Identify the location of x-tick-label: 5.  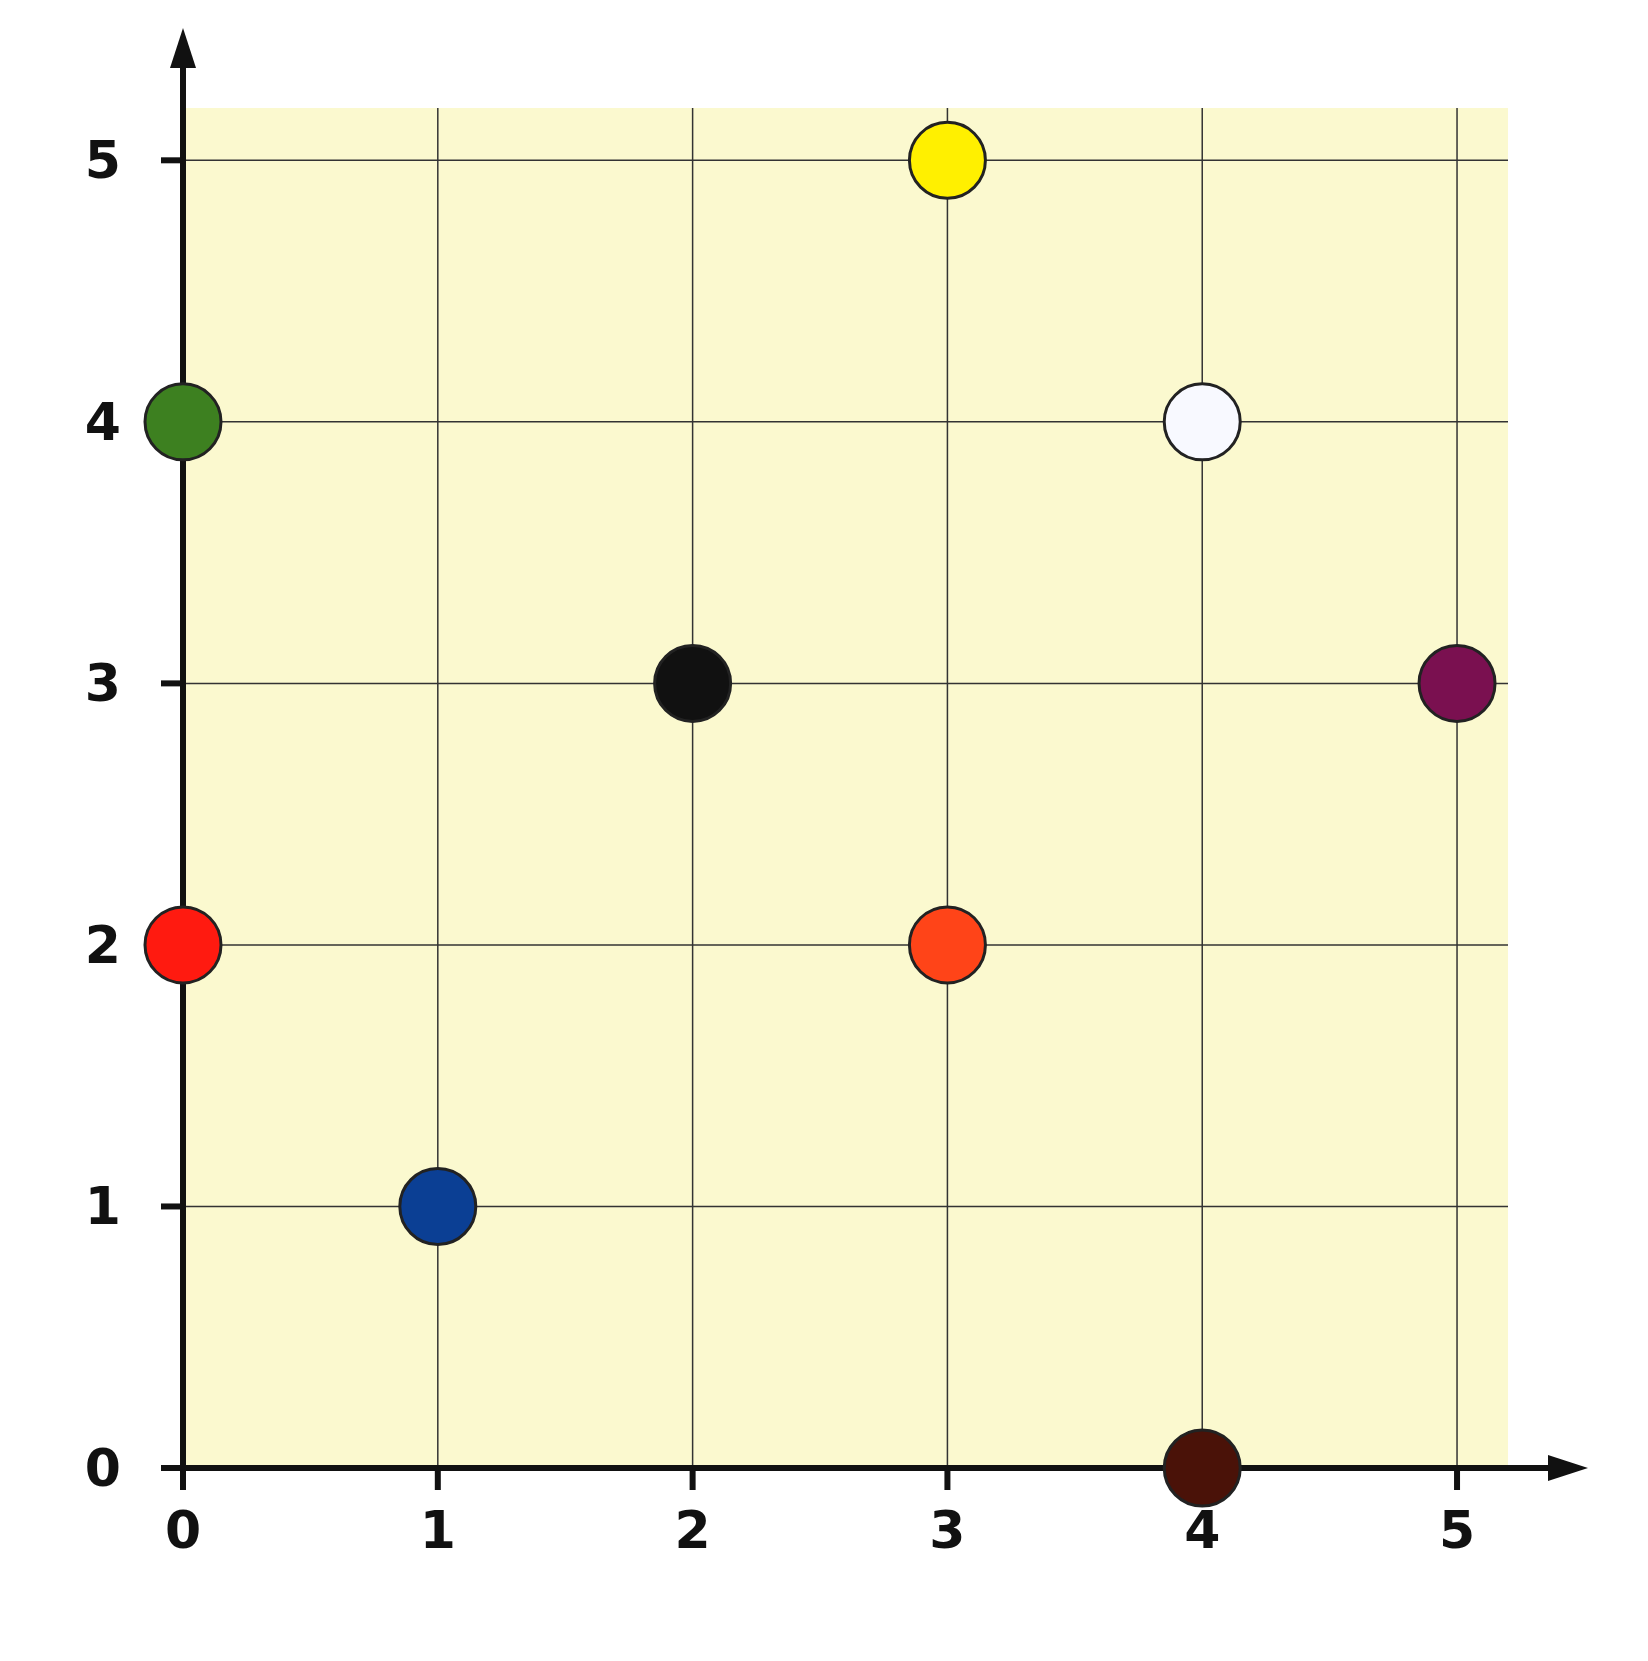
(1457, 1530).